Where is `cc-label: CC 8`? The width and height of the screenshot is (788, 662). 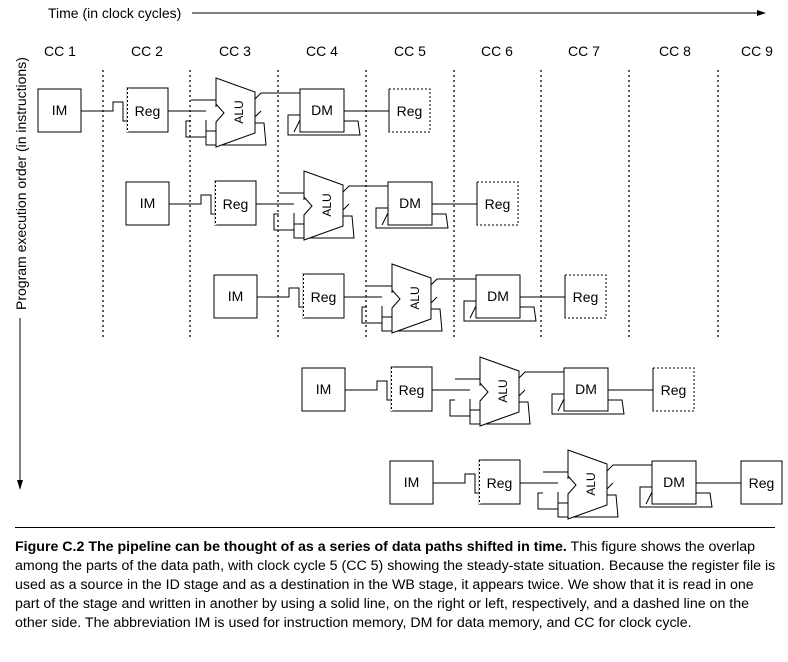 cc-label: CC 8 is located at coordinates (675, 51).